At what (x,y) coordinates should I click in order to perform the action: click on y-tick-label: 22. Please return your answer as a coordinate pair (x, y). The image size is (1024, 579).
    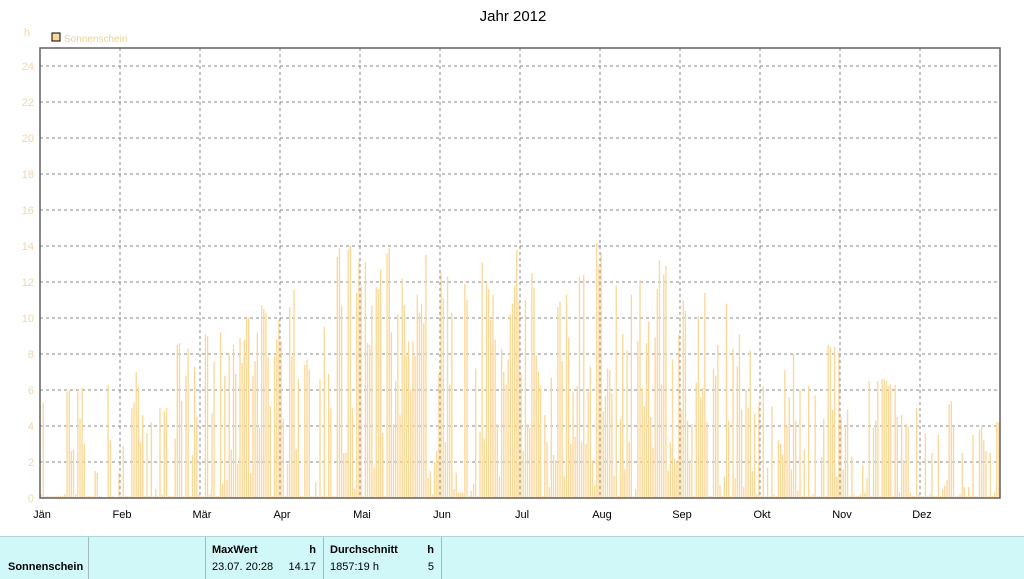
    Looking at the image, I should click on (28, 103).